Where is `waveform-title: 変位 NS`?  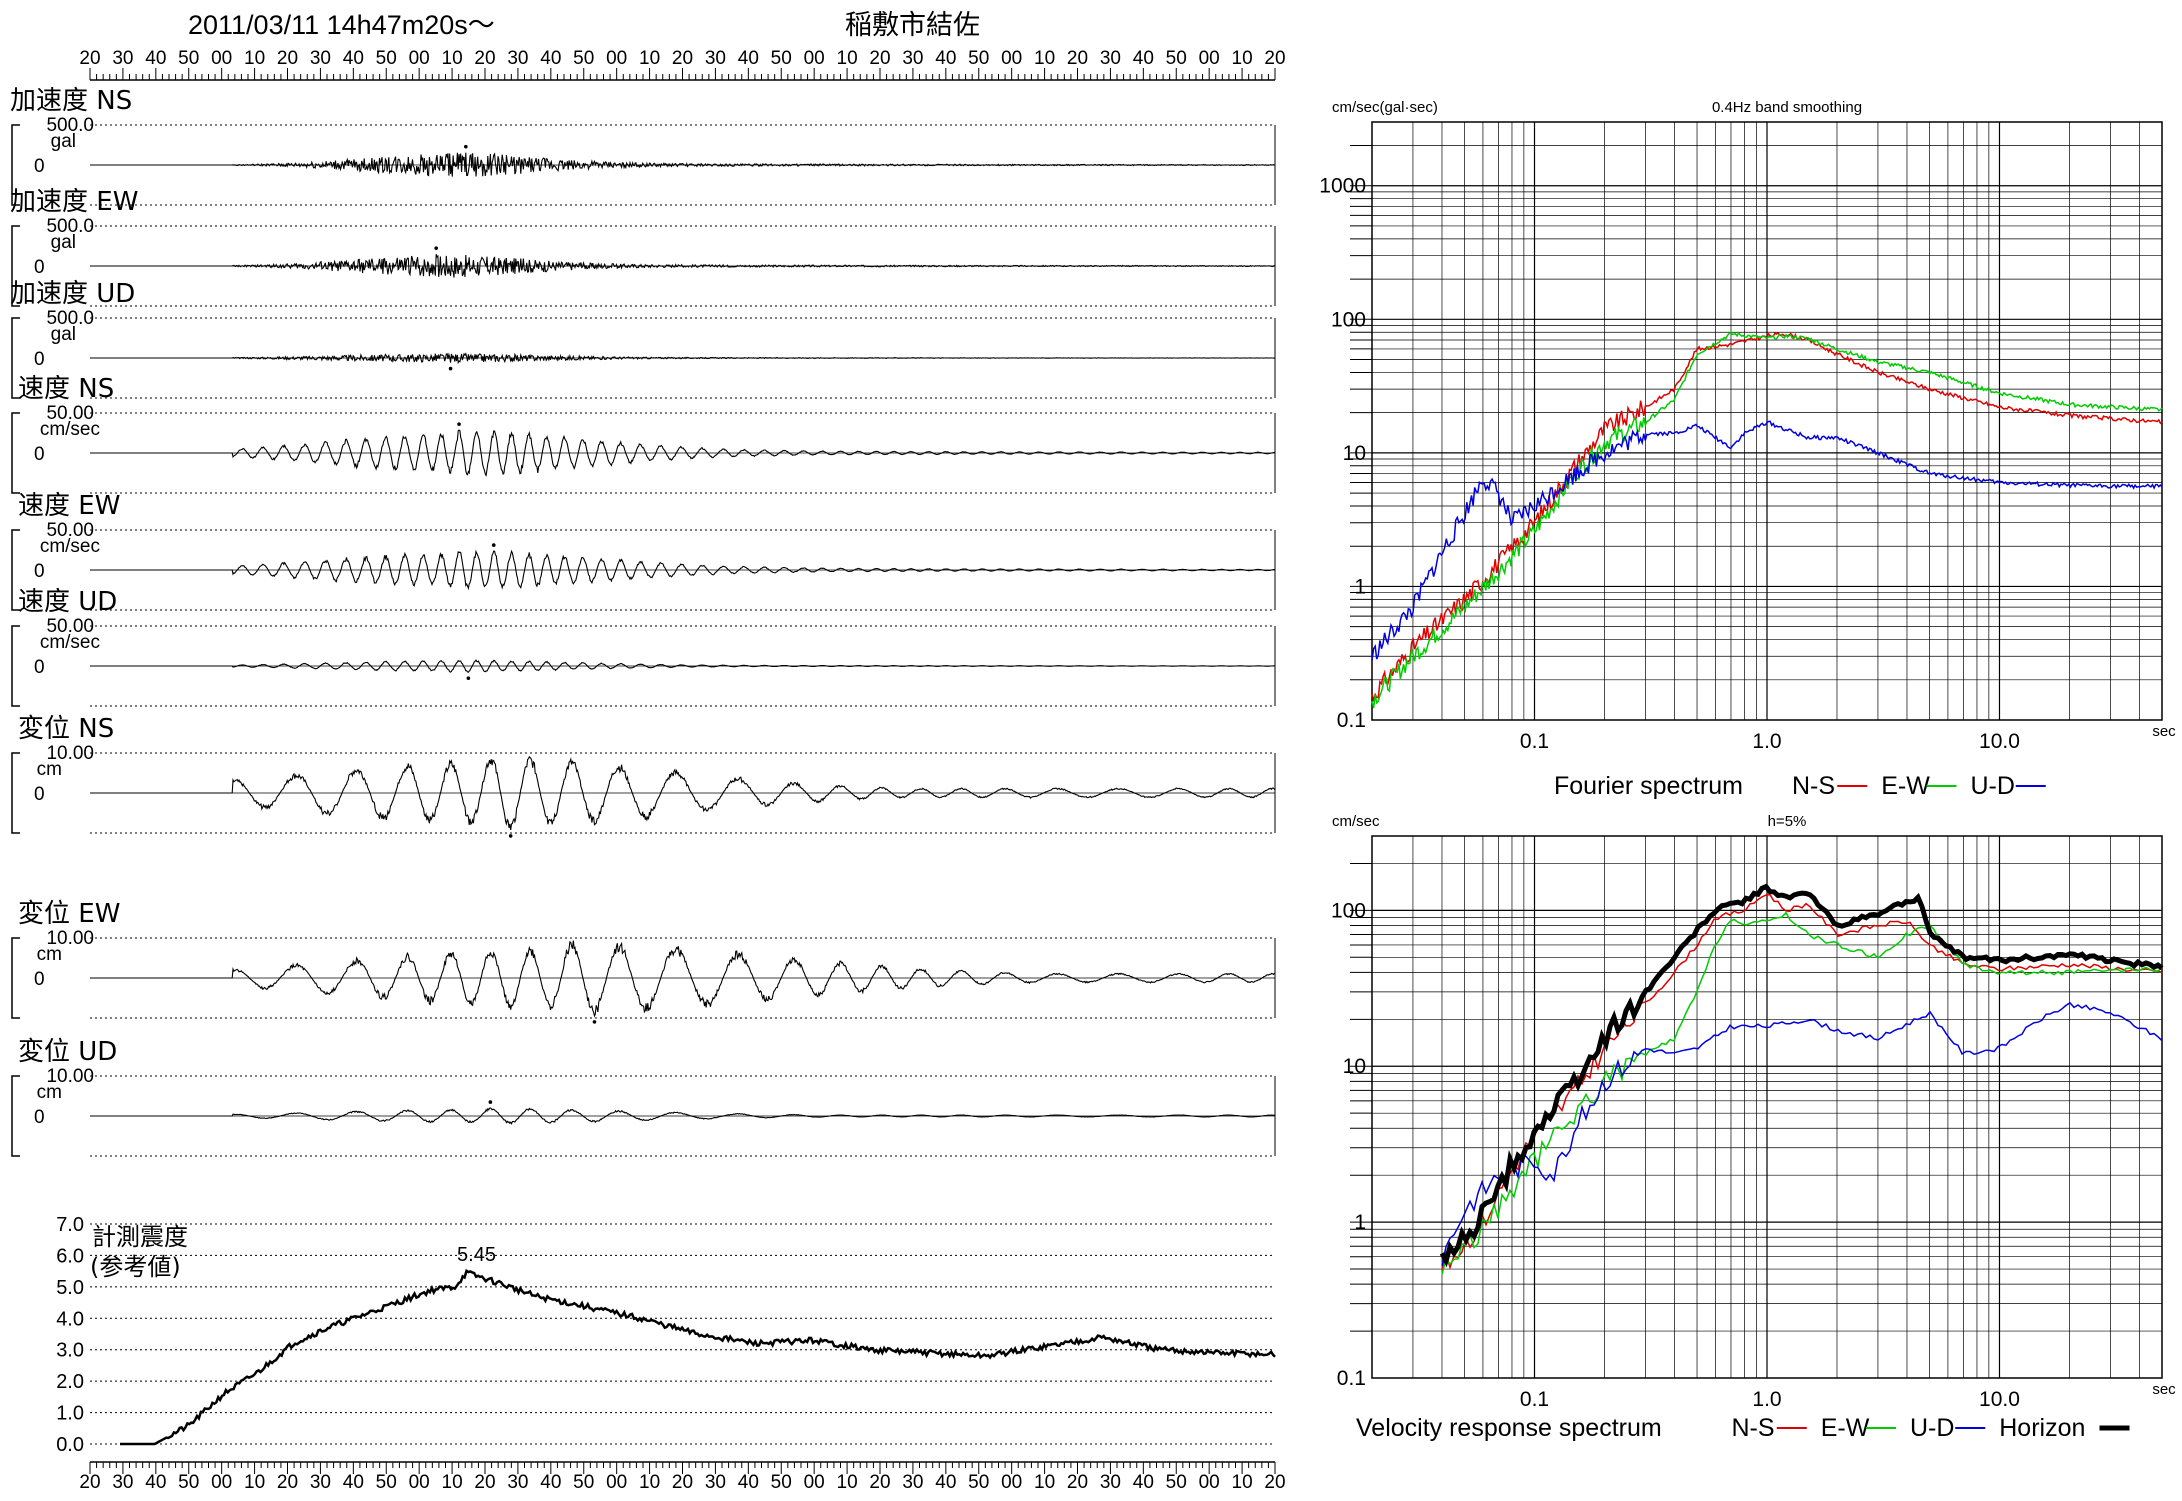
waveform-title: 変位 NS is located at coordinates (66, 729).